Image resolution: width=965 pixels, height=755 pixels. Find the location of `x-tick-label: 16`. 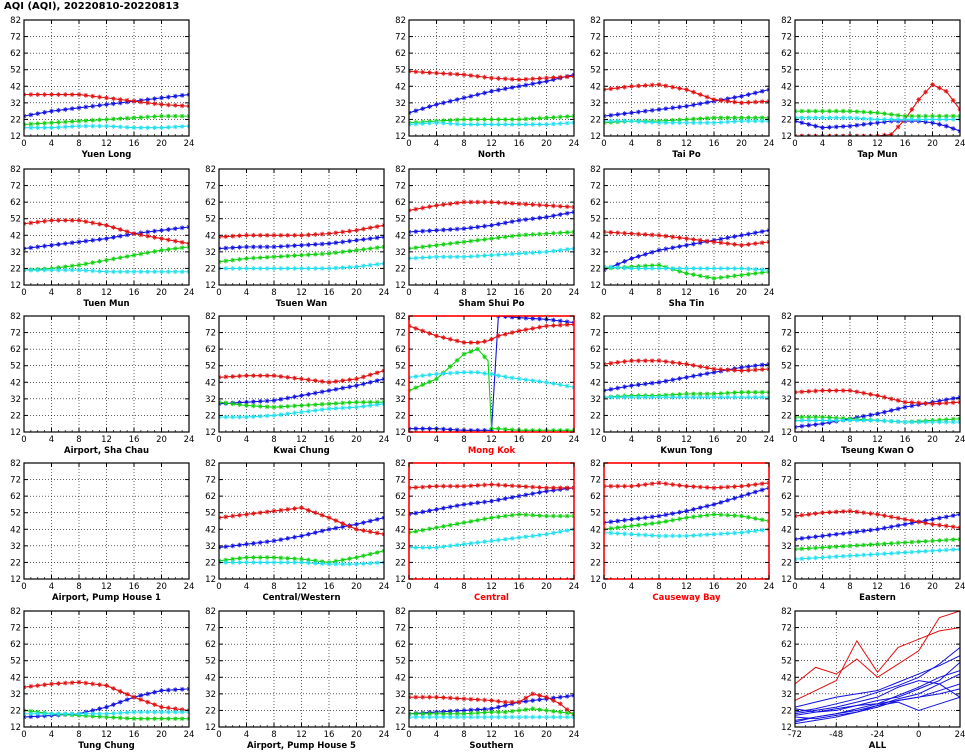

x-tick-label: 16 is located at coordinates (134, 293).